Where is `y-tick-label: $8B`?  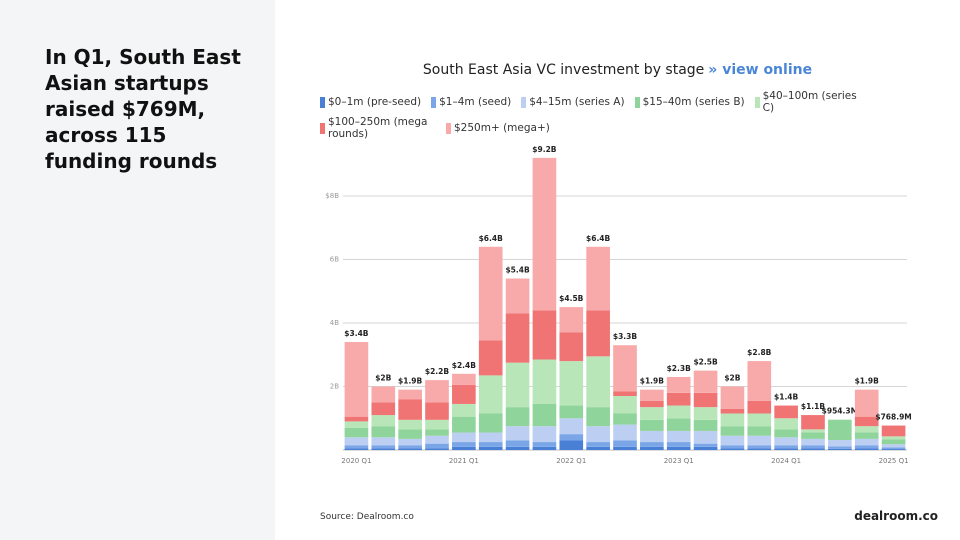
y-tick-label: $8B is located at coordinates (332, 196).